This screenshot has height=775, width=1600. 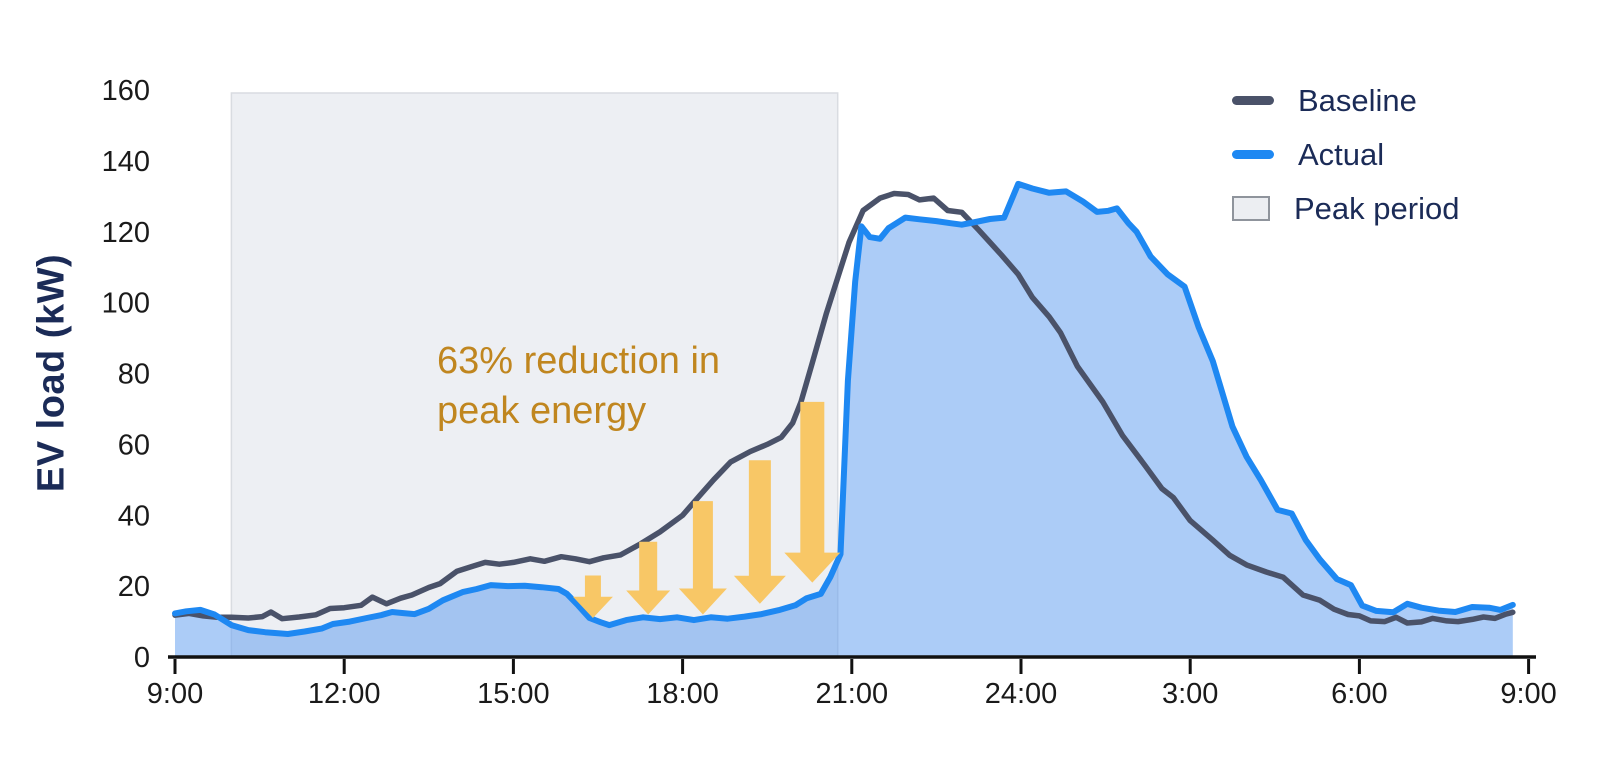 I want to click on legend-item-peak-period: Peak period, so click(x=1345, y=208).